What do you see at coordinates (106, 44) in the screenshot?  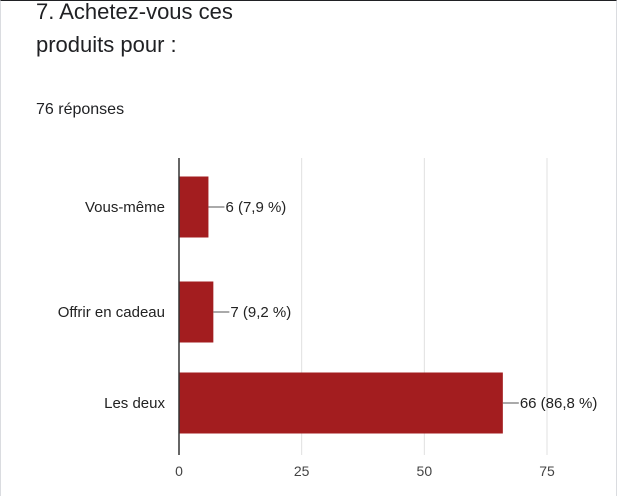 I see `question-title-line2: produits pour :` at bounding box center [106, 44].